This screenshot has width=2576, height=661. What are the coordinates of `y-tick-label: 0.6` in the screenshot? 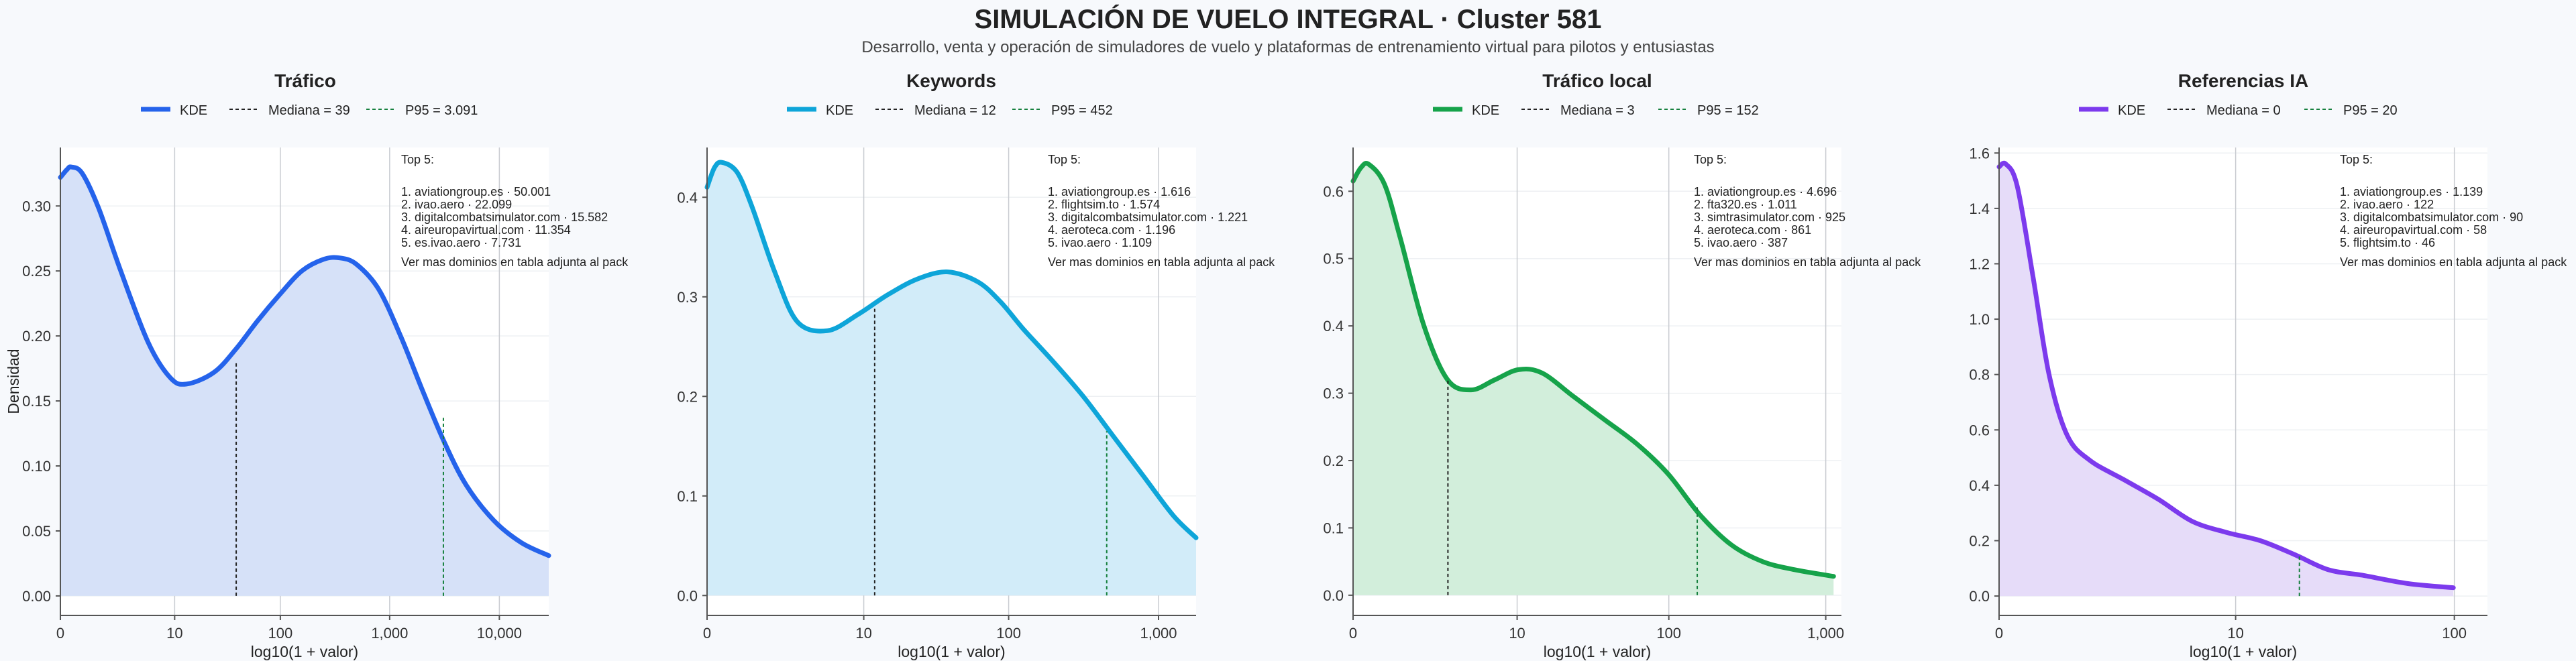 It's located at (1979, 430).